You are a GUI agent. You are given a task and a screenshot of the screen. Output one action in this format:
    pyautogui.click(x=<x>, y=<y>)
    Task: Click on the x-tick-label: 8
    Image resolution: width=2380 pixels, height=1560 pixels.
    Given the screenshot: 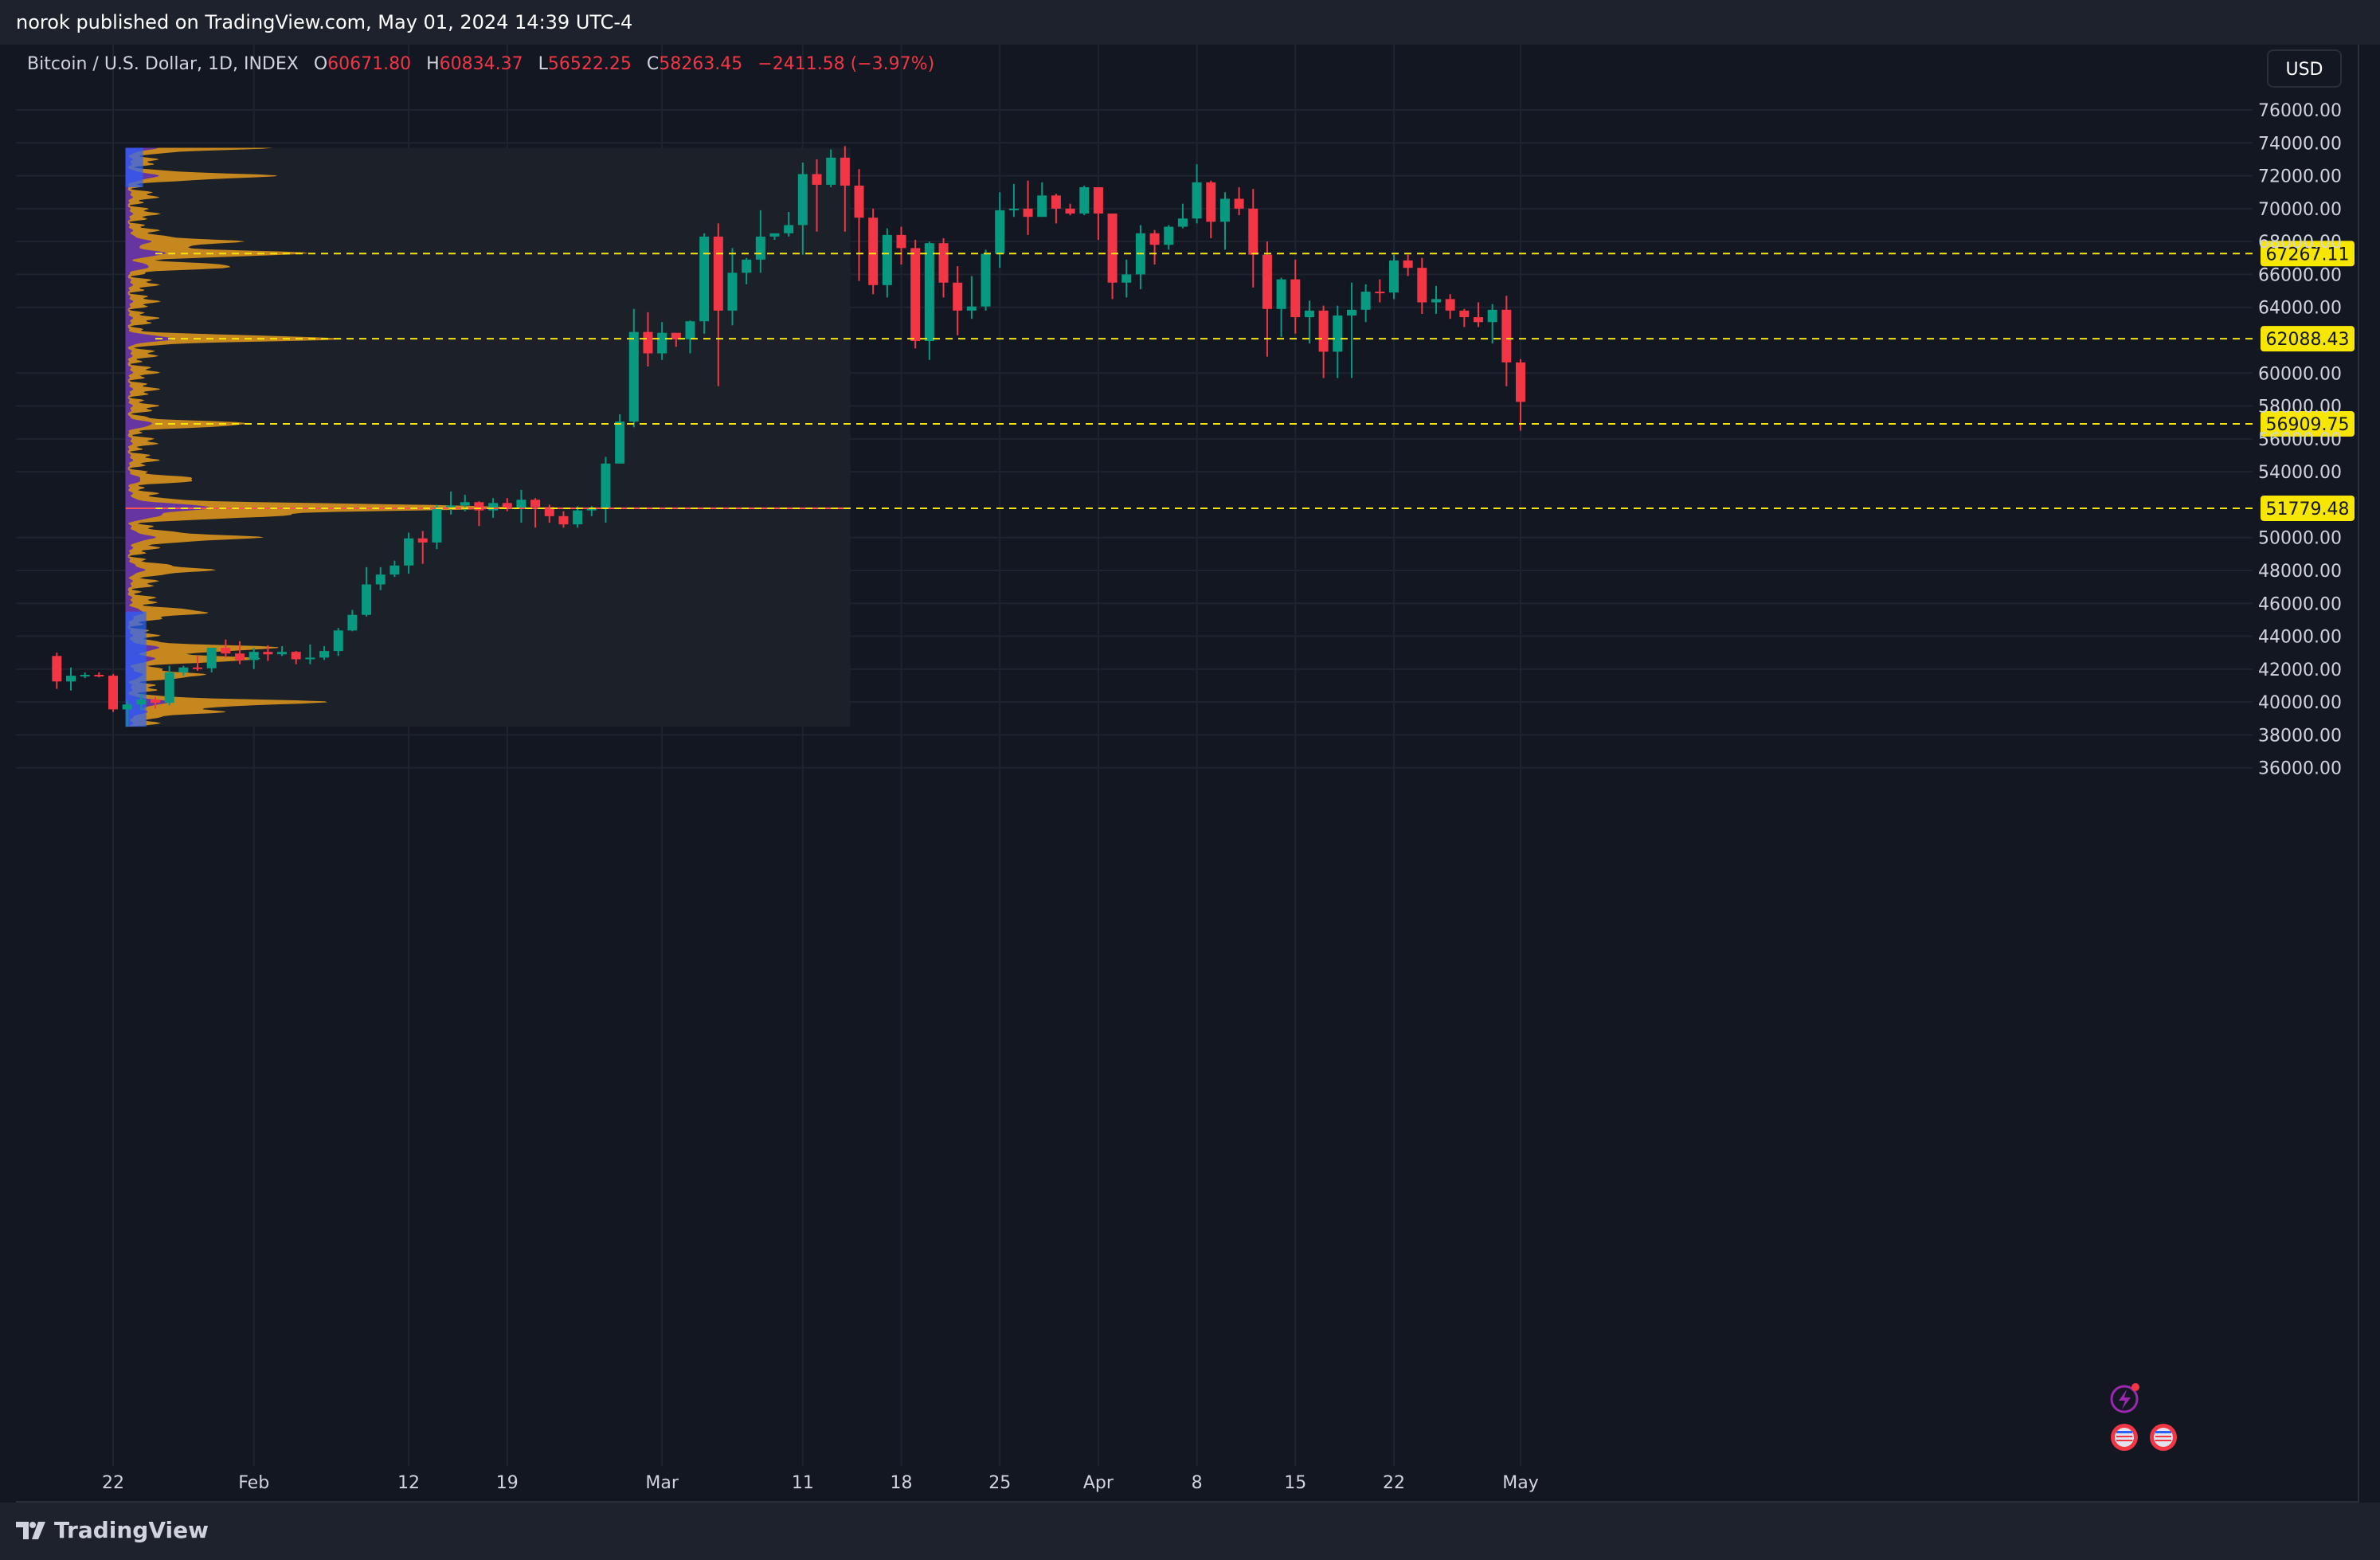 What is the action you would take?
    pyautogui.click(x=1197, y=1483)
    